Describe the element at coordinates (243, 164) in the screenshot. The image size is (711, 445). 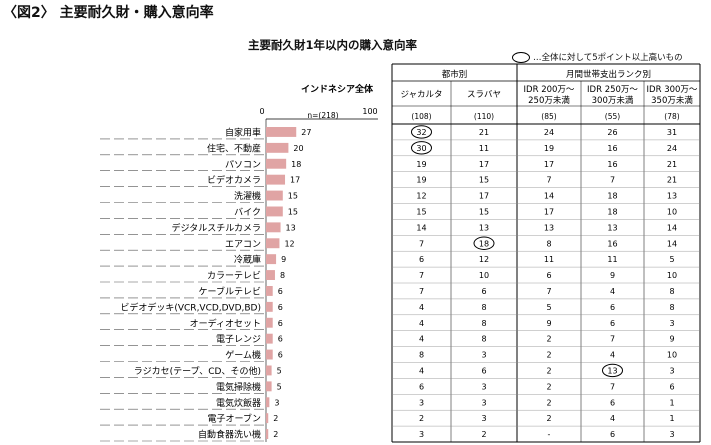
I see `category-label: パソコン` at that location.